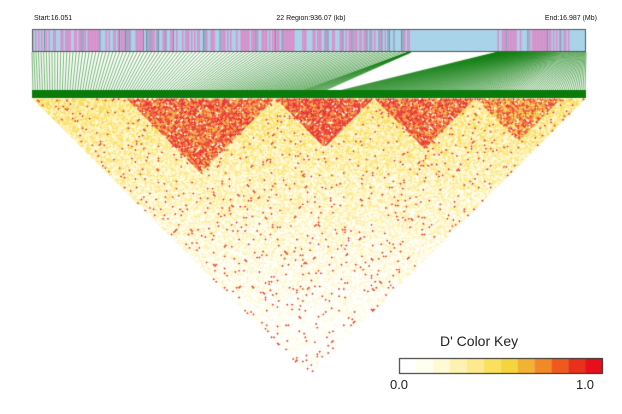 This screenshot has width=622, height=414. I want to click on color-key-min-label: 0.0, so click(399, 384).